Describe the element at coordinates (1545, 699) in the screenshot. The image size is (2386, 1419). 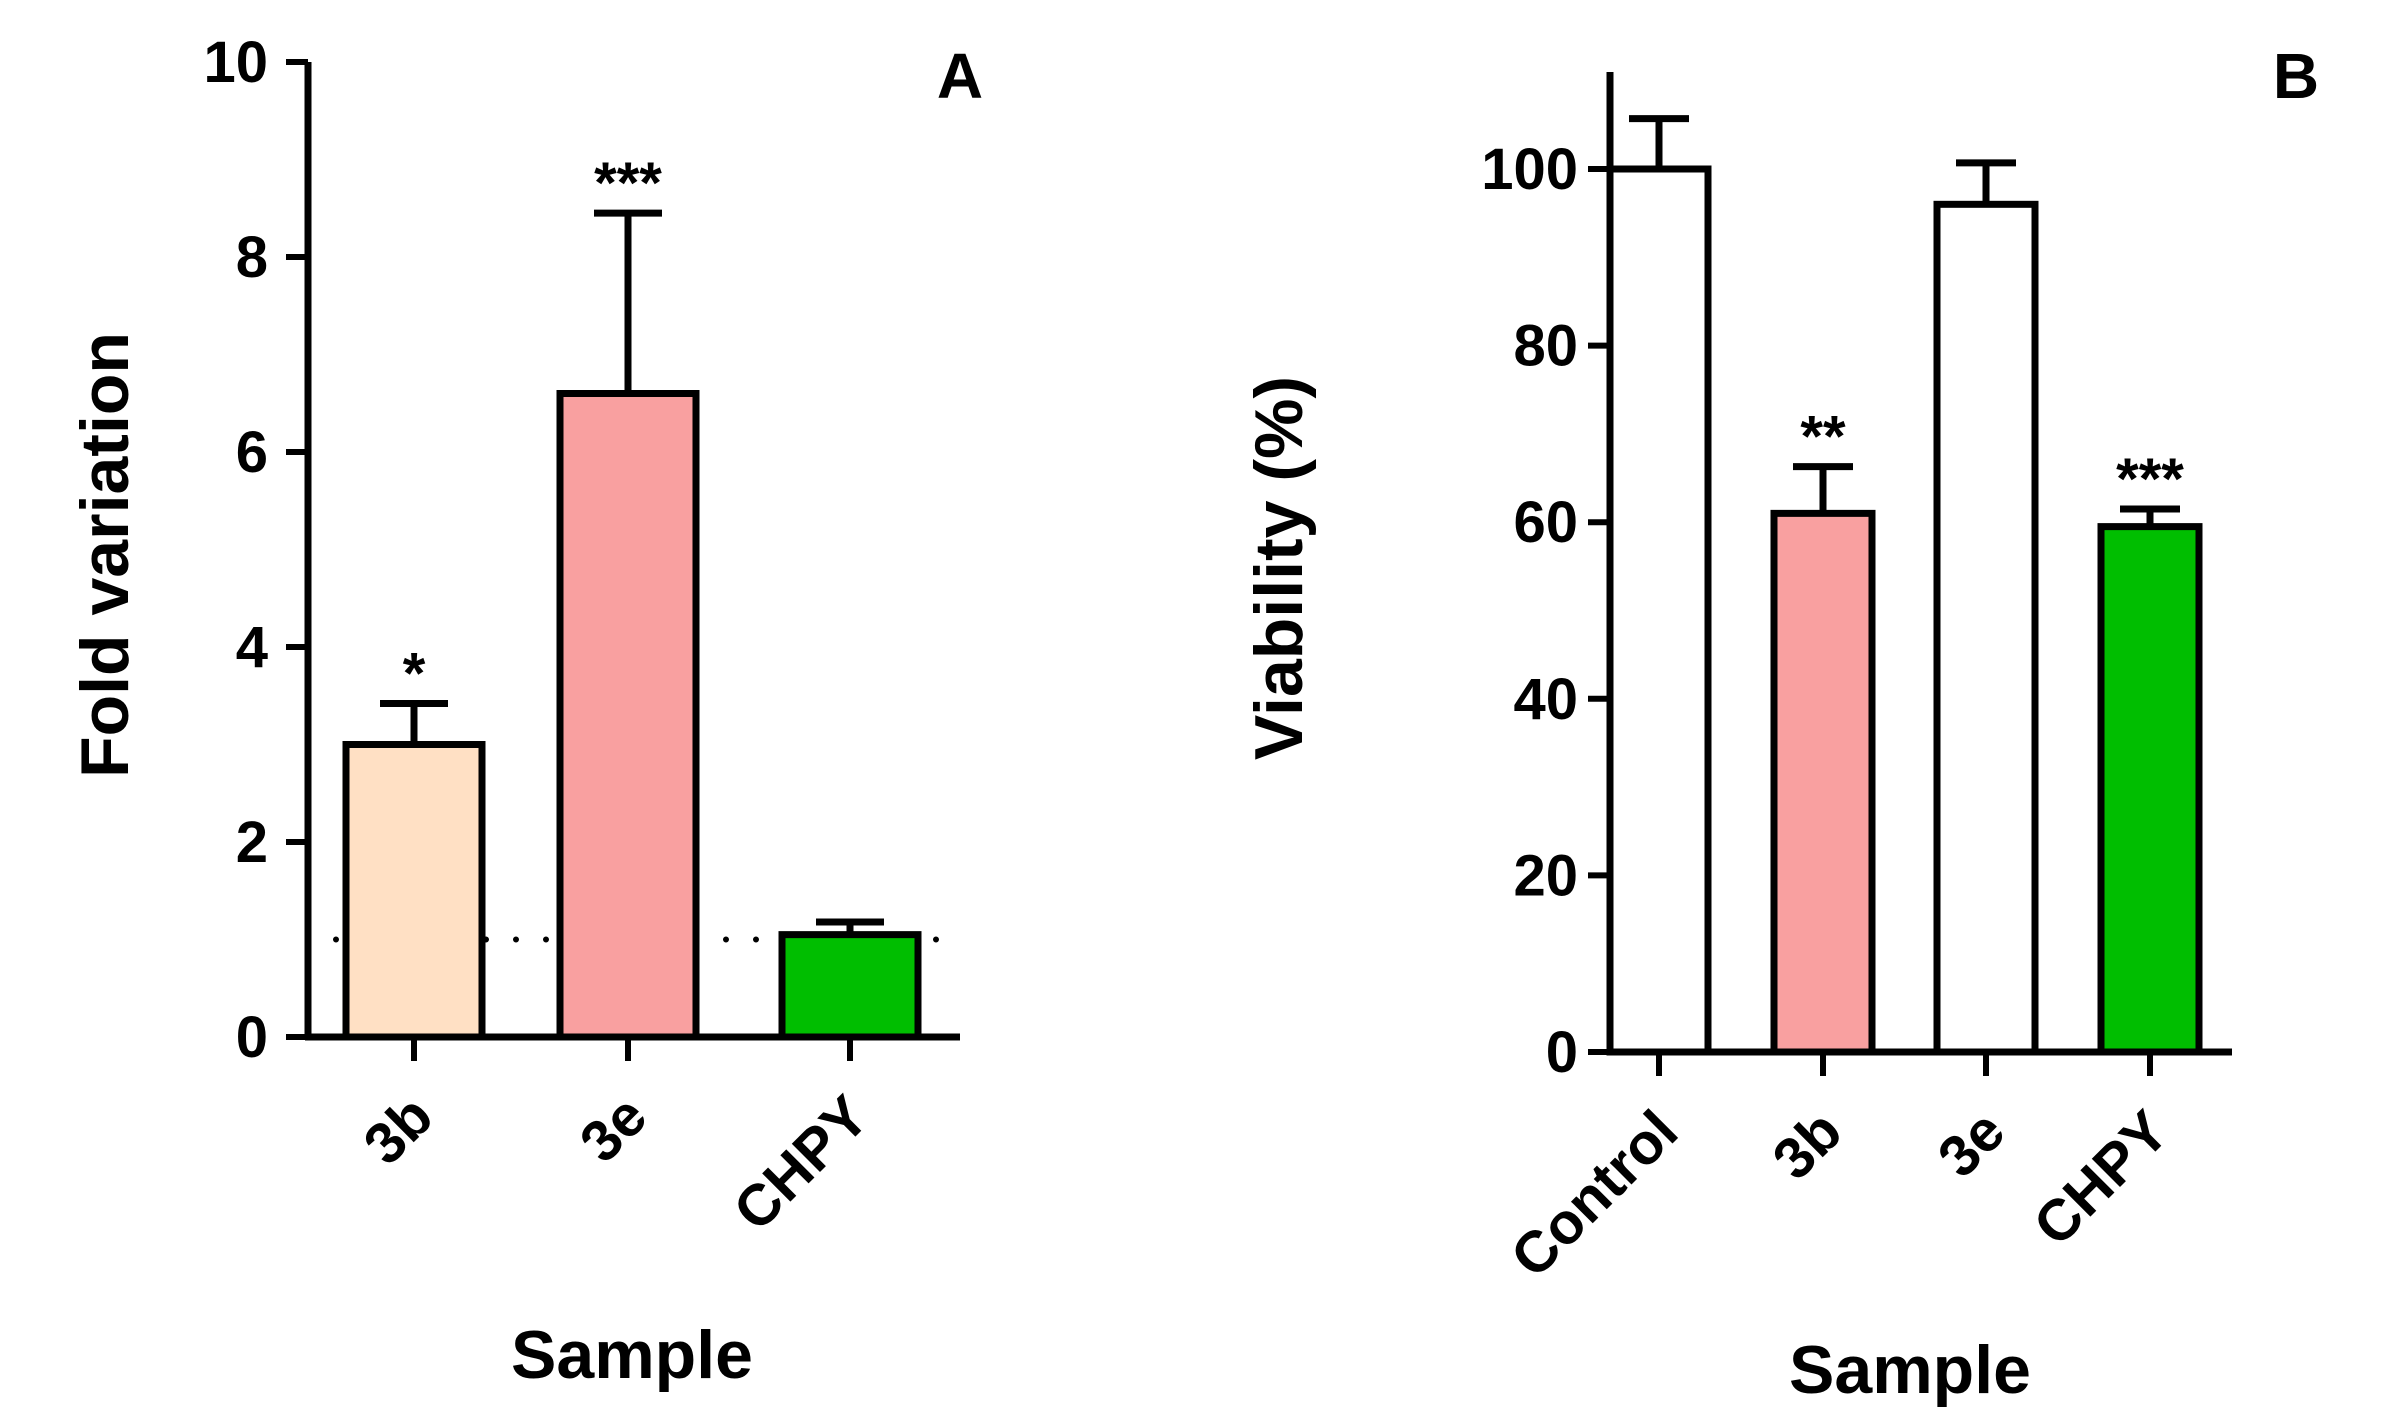
I see `panel-b-y-tick-label: 40` at that location.